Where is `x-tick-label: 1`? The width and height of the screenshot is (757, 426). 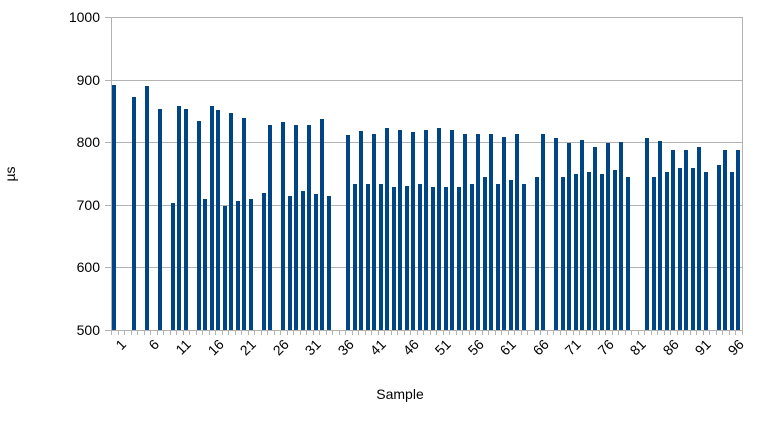
x-tick-label: 1 is located at coordinates (121, 344).